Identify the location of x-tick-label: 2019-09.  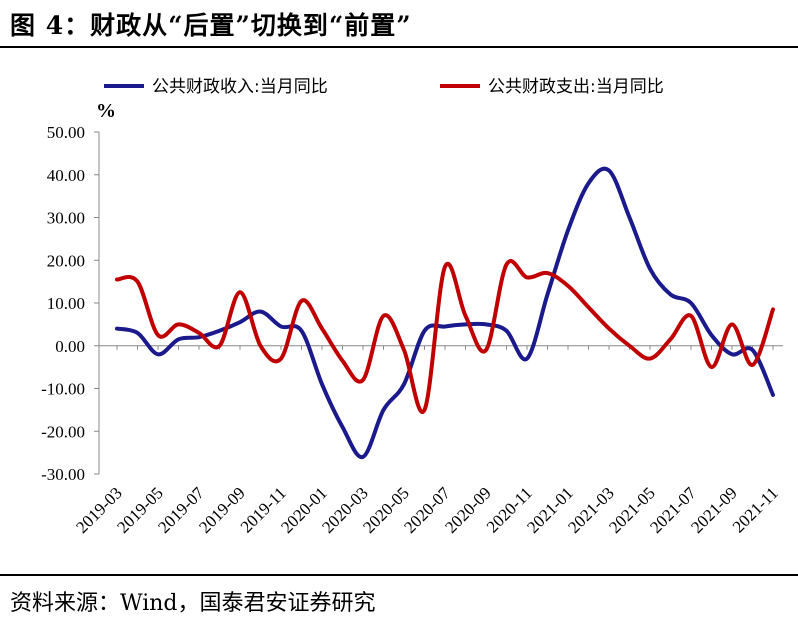
(222, 510).